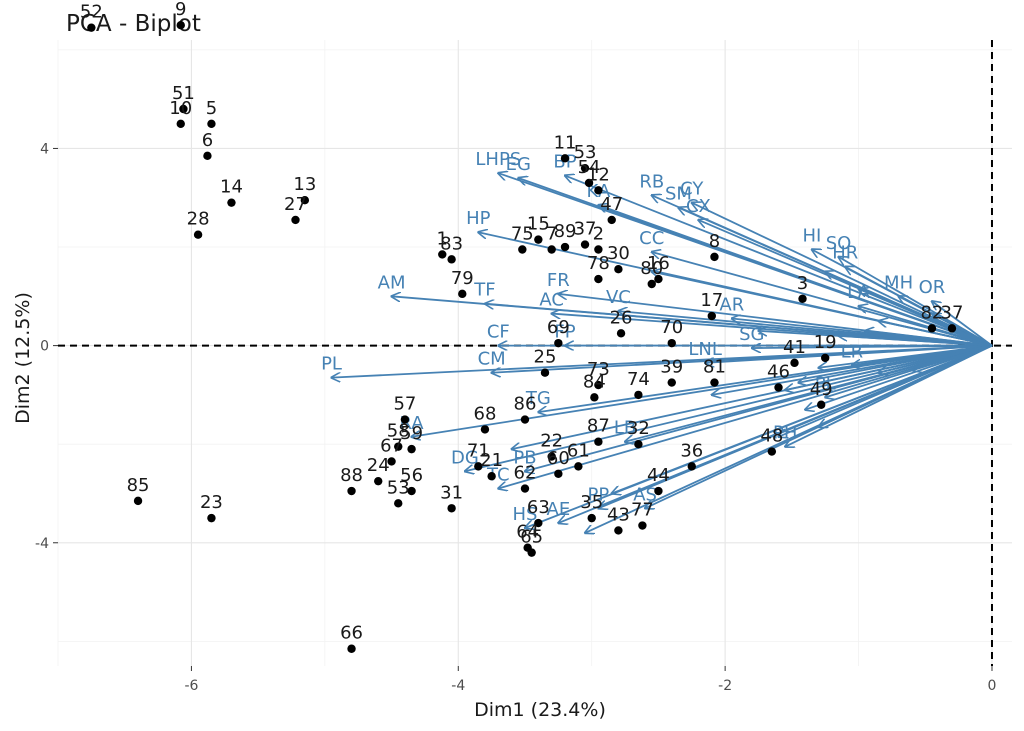  Describe the element at coordinates (231, 187) in the screenshot. I see `individual-label: 14` at that location.